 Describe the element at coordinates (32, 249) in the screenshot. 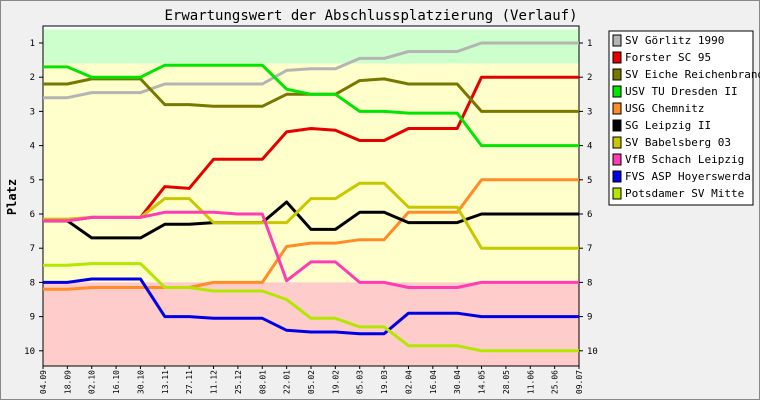

I see `y-tick-label: 7` at that location.